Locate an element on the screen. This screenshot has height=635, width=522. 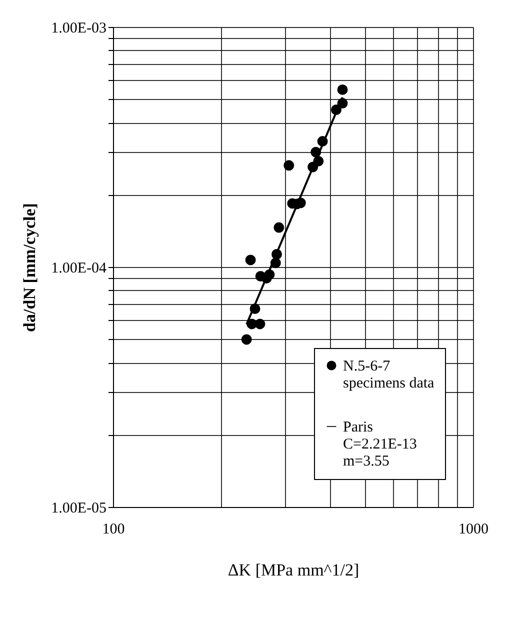
y-tick-label: 1.00E-03 is located at coordinates (78, 28).